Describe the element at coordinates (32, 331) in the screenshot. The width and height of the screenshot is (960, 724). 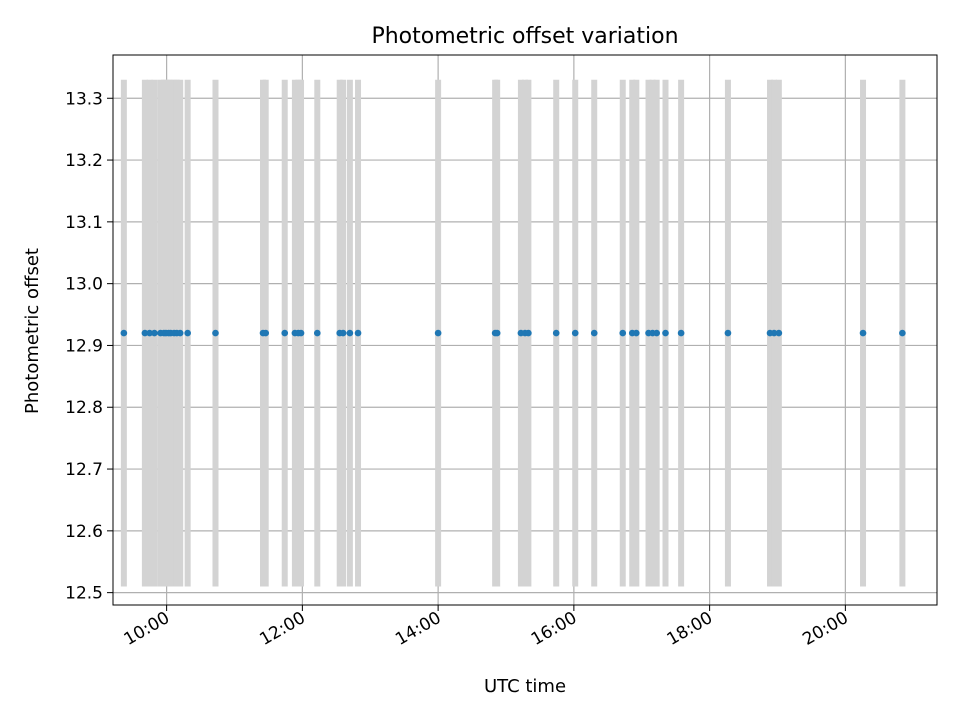
I see `y-axis-label: Photometric offset` at that location.